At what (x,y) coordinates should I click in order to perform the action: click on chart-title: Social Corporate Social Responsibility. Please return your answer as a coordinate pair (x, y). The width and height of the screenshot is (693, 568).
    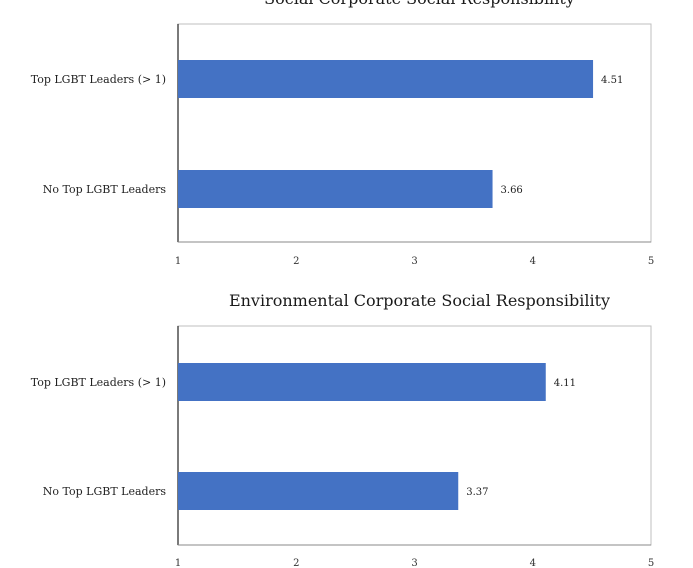
    Looking at the image, I should click on (419, 4).